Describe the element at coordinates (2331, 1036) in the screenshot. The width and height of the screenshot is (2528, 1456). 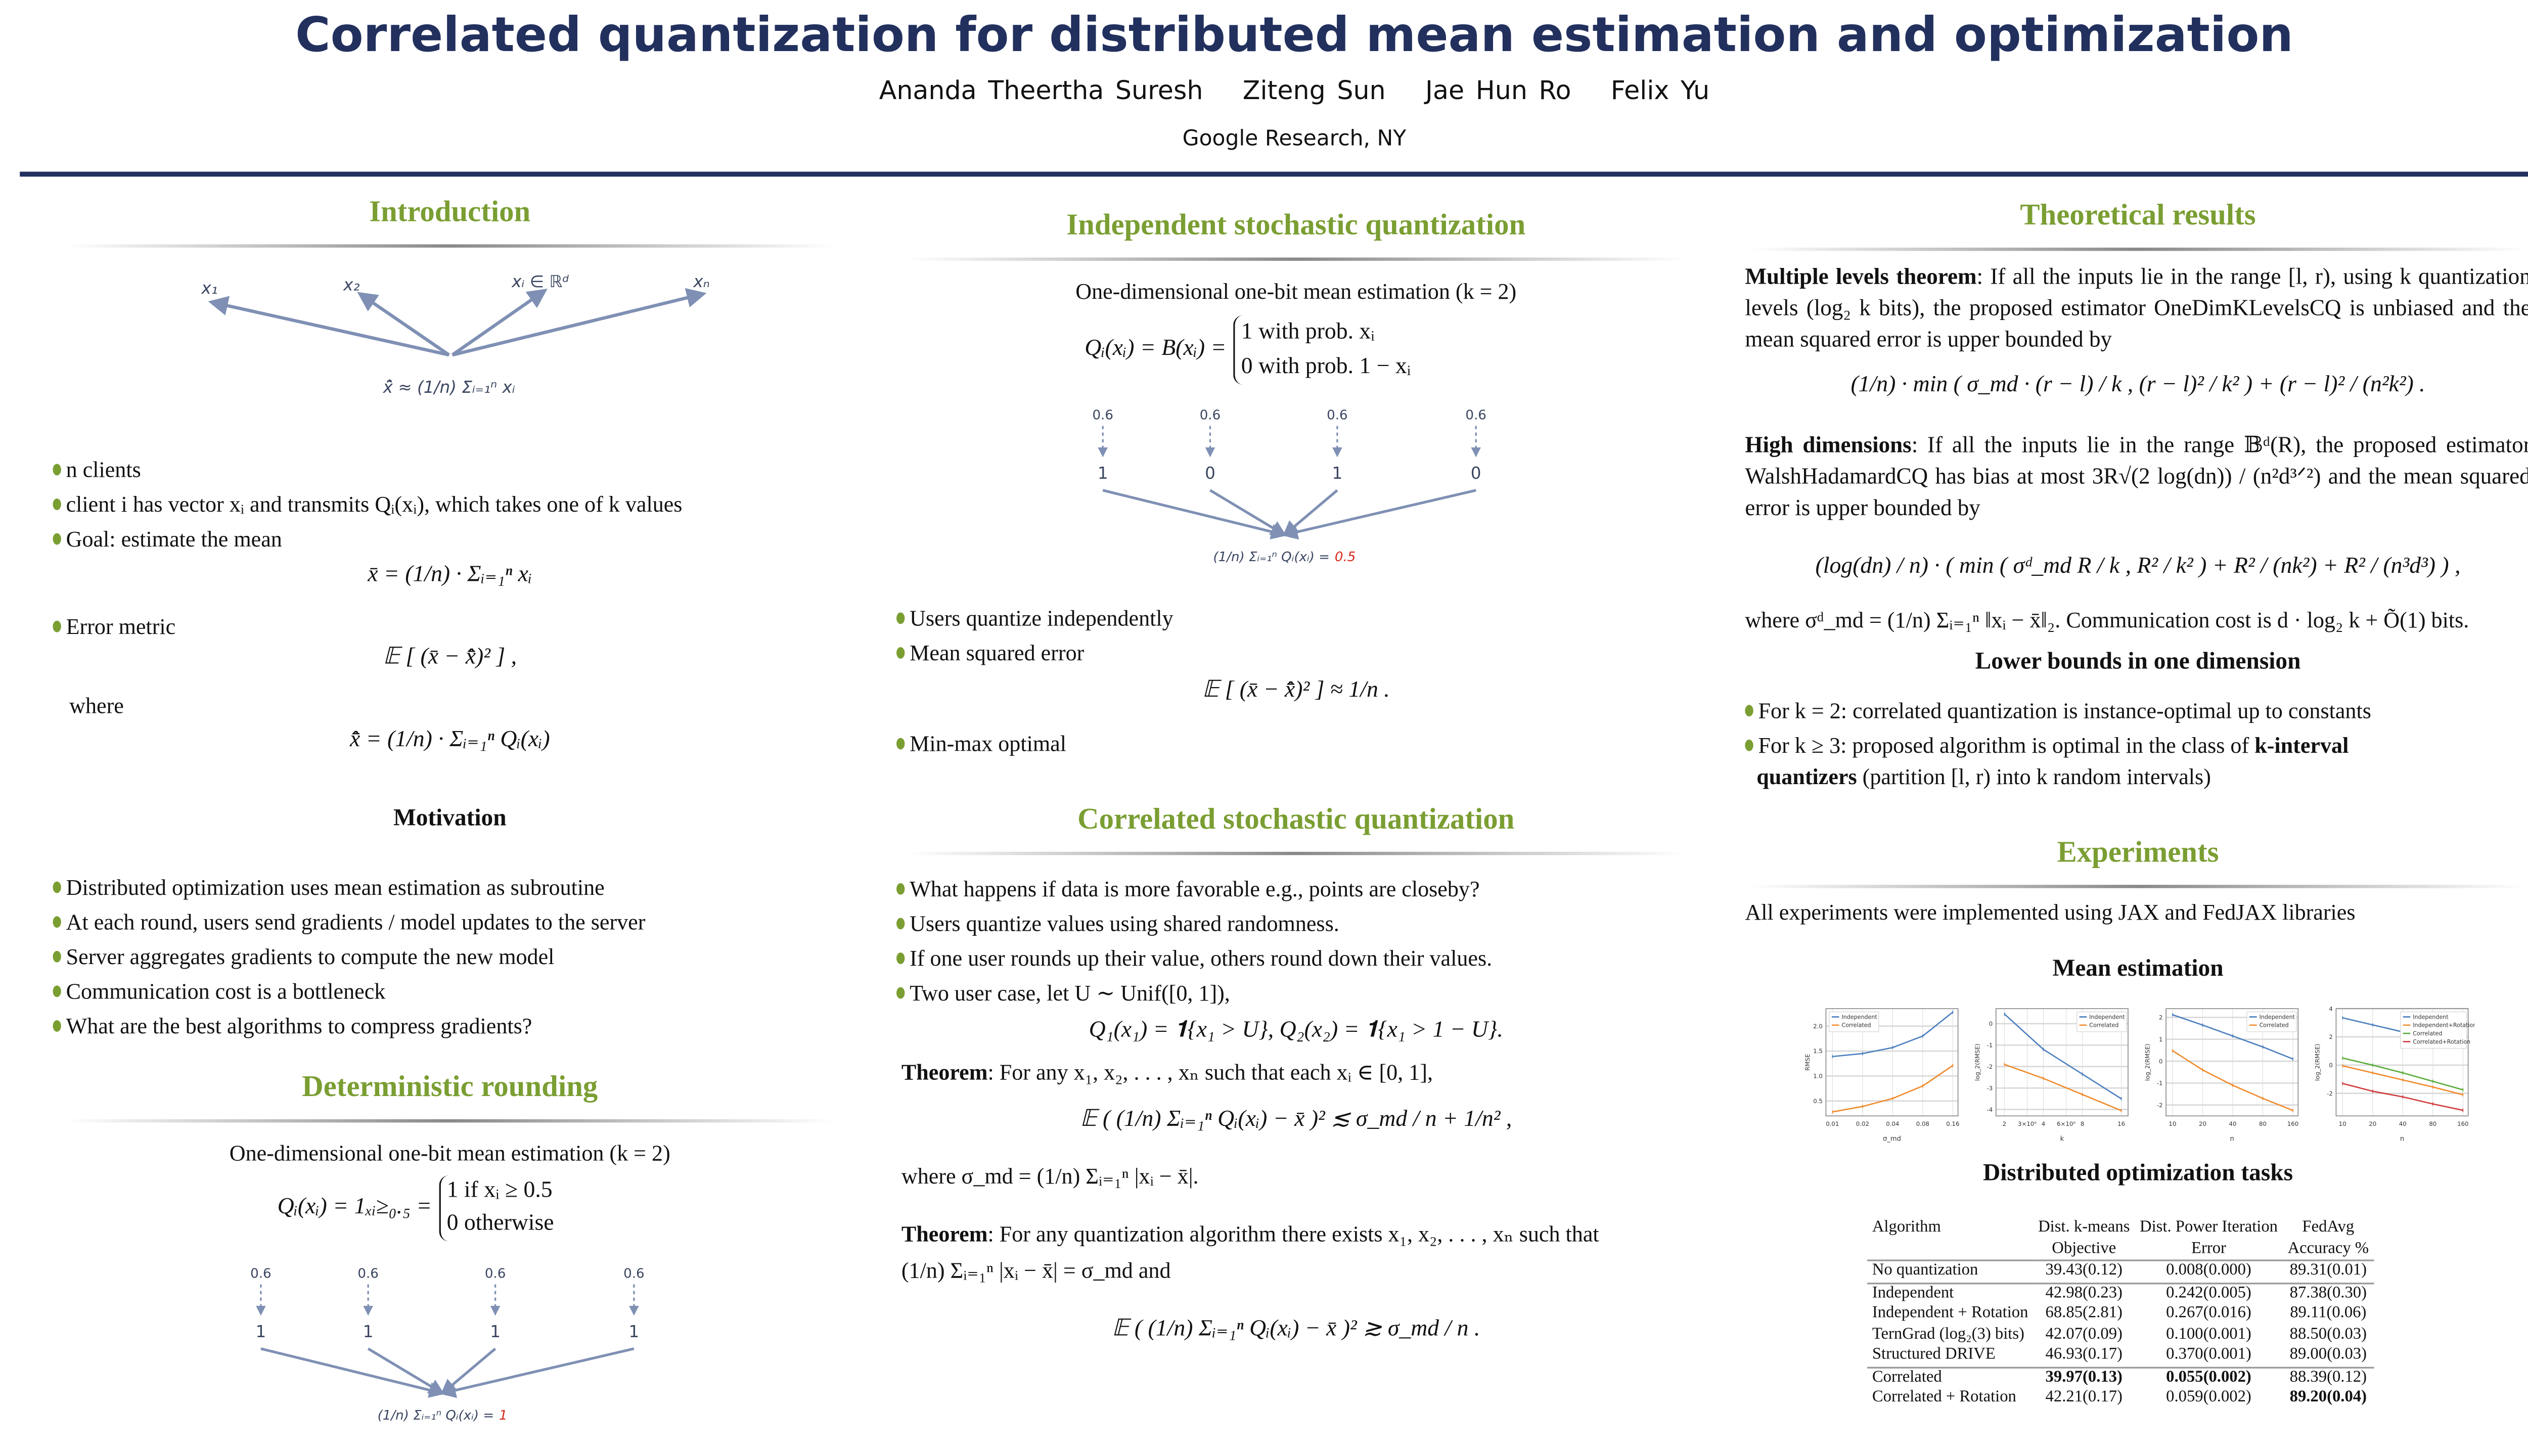
I see `y-tick-label: 2` at that location.